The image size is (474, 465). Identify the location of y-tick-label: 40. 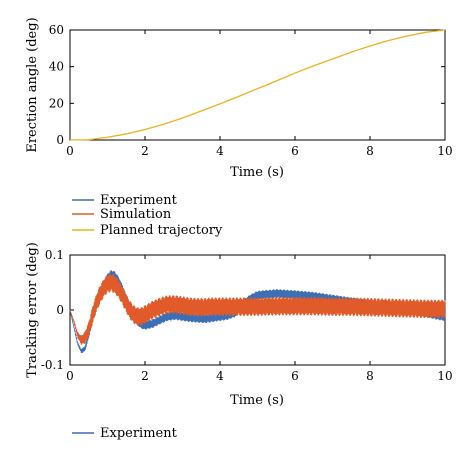
(56, 67).